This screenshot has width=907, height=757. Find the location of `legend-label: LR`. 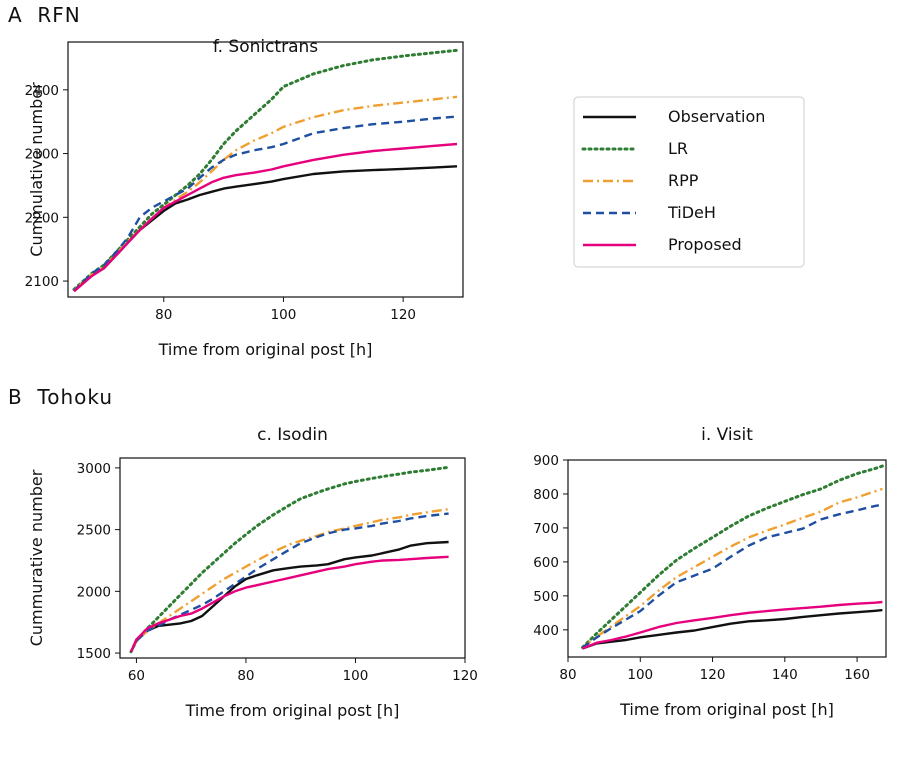

legend-label: LR is located at coordinates (678, 148).